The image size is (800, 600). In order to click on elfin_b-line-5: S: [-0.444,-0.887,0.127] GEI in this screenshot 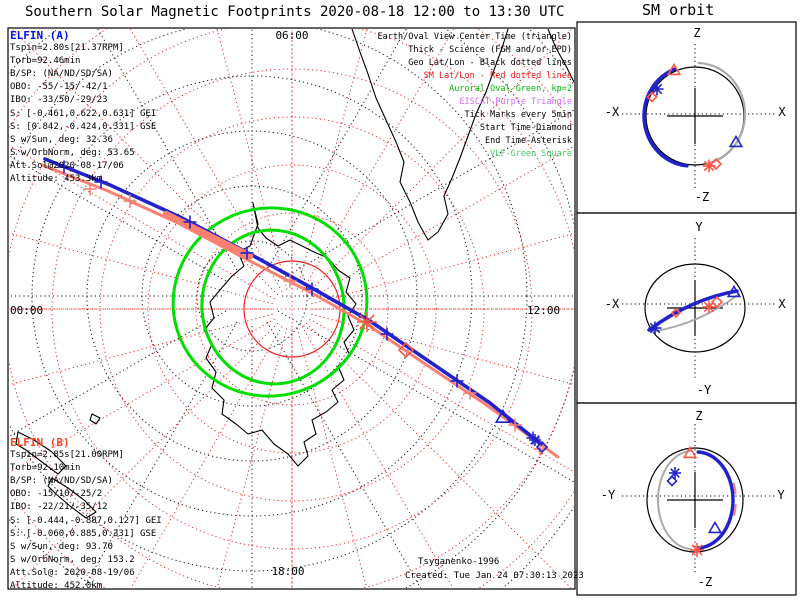, I will do `click(86, 520)`.